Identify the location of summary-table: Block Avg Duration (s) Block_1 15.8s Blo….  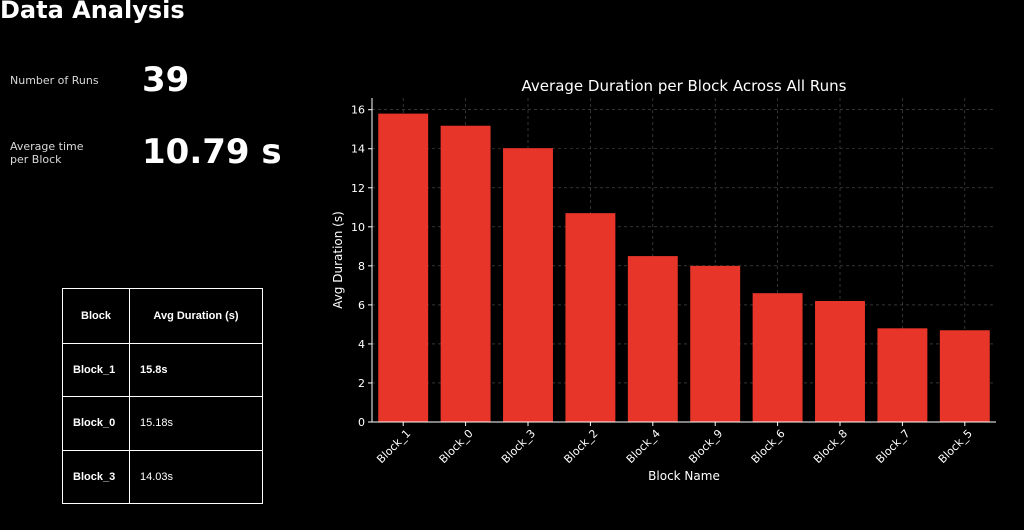
(162, 396).